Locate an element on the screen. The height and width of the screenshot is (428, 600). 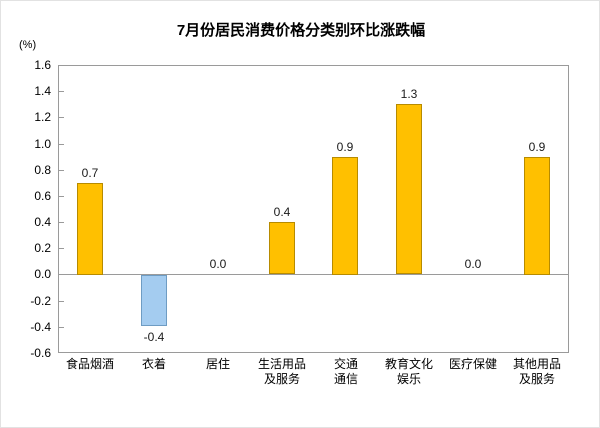
x-category-label: 医疗保健 is located at coordinates (473, 364).